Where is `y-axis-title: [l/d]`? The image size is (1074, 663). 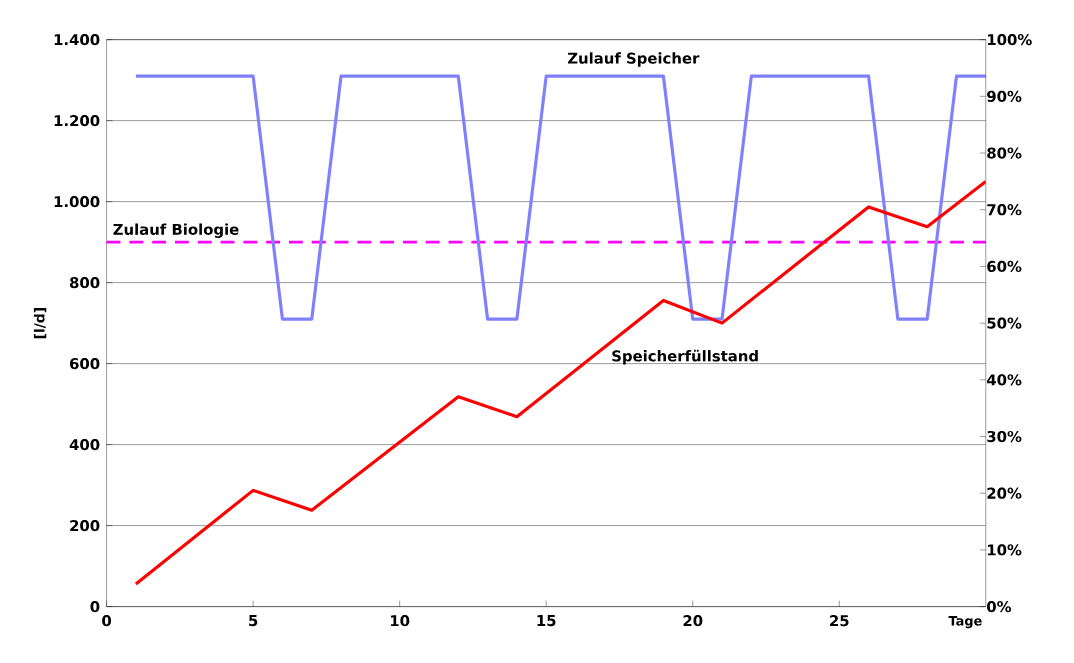 y-axis-title: [l/d] is located at coordinates (40, 323).